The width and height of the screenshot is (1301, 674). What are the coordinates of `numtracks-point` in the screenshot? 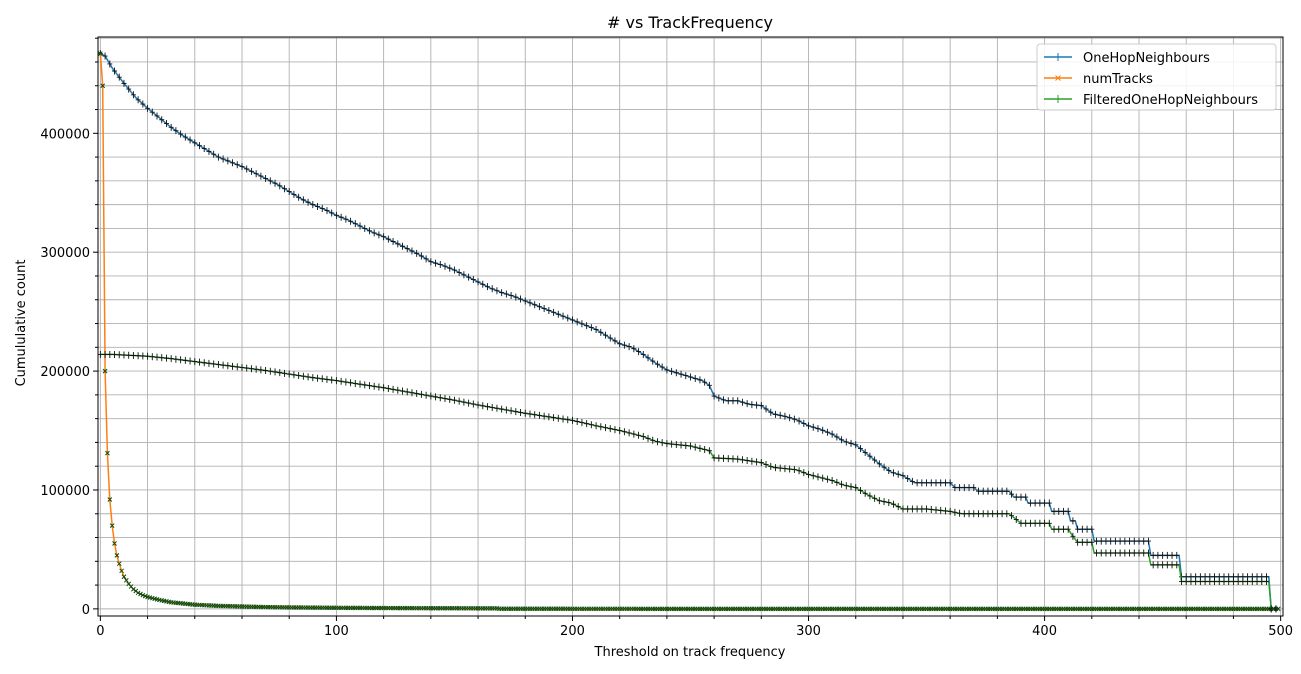 It's located at (100, 53).